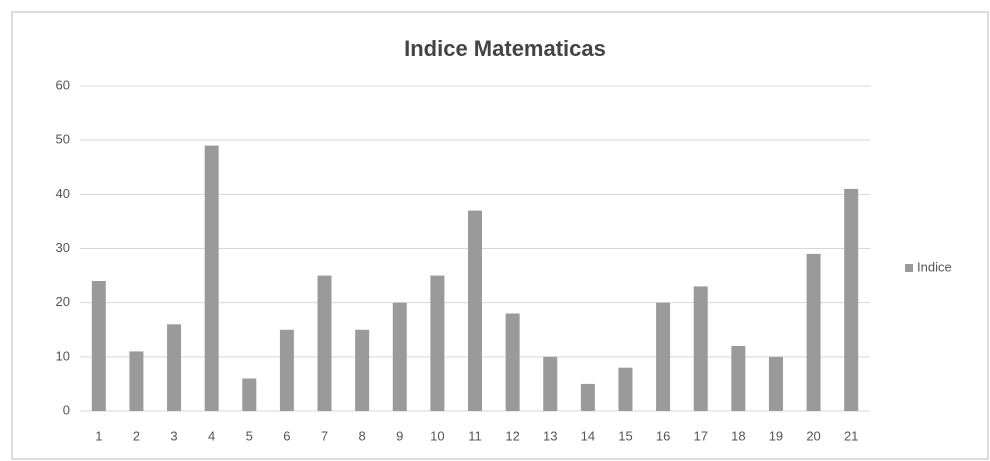 The height and width of the screenshot is (461, 990). I want to click on x-tick-label: 20, so click(813, 435).